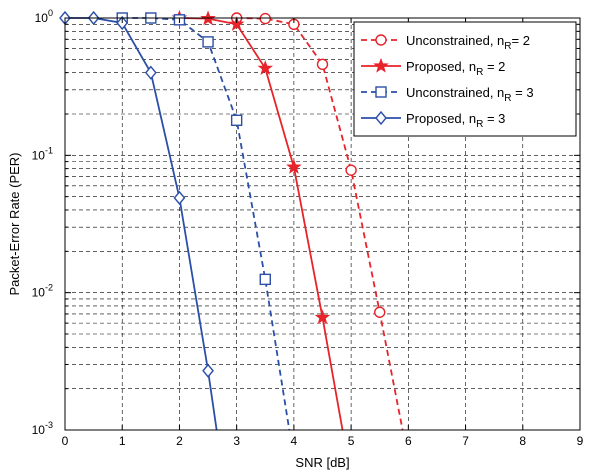  I want to click on y-tick-label: 10⁰, so click(44, 16).